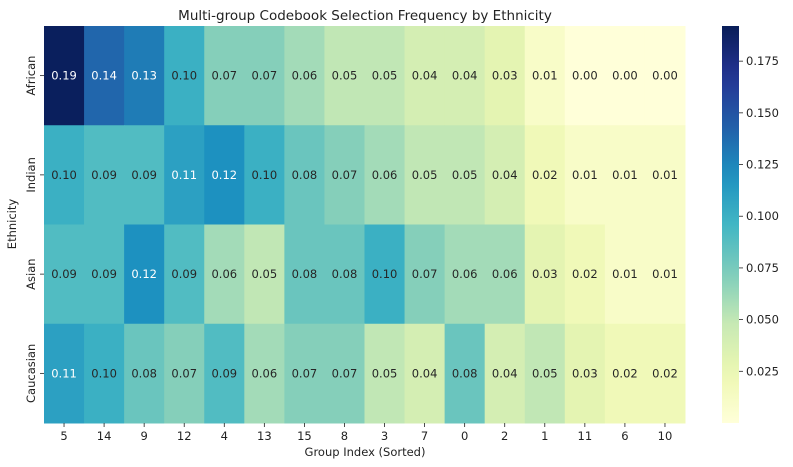 The height and width of the screenshot is (467, 793). Describe the element at coordinates (624, 436) in the screenshot. I see `x-tick-label: 6` at that location.